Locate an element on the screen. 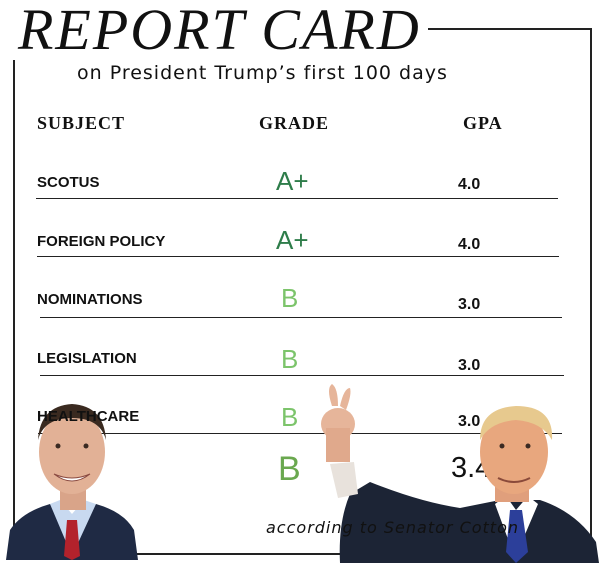  attribution-text: according to Senator Cotton is located at coordinates (393, 527).